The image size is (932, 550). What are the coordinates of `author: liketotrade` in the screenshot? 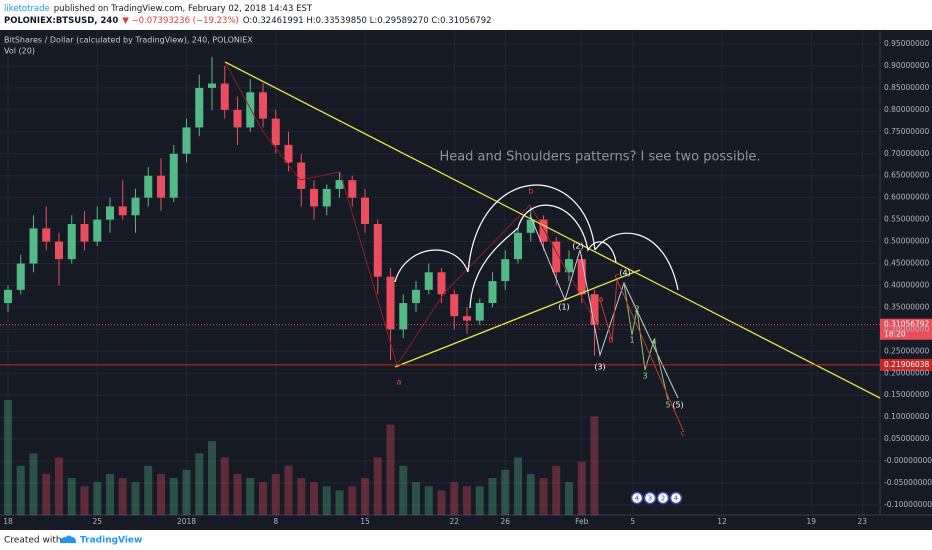 It's located at (27, 9).